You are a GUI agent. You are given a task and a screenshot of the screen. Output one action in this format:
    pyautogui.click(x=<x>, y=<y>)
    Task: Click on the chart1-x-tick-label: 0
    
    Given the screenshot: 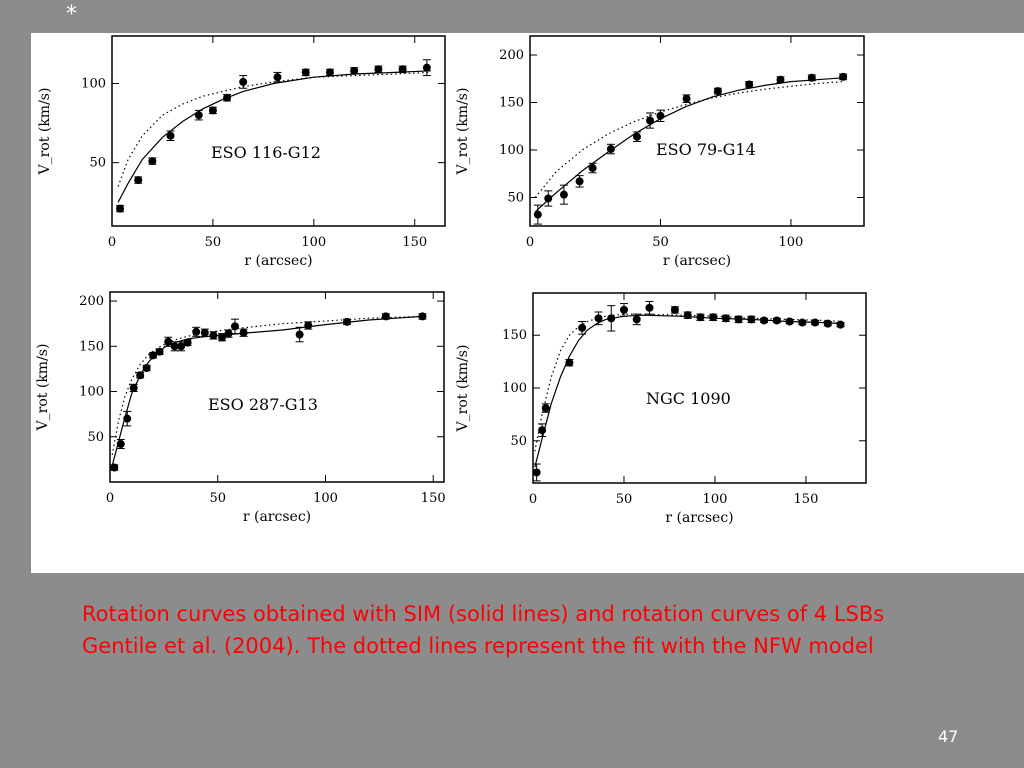 What is the action you would take?
    pyautogui.click(x=112, y=242)
    